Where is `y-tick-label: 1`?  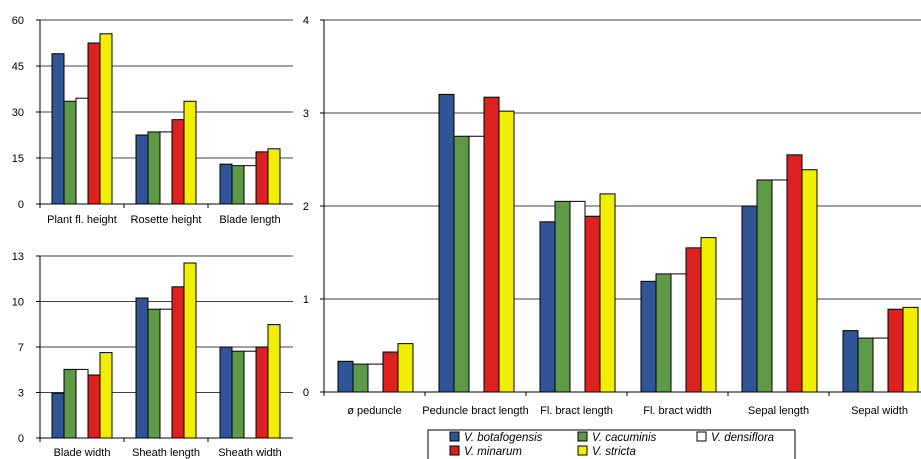
y-tick-label: 1 is located at coordinates (306, 300).